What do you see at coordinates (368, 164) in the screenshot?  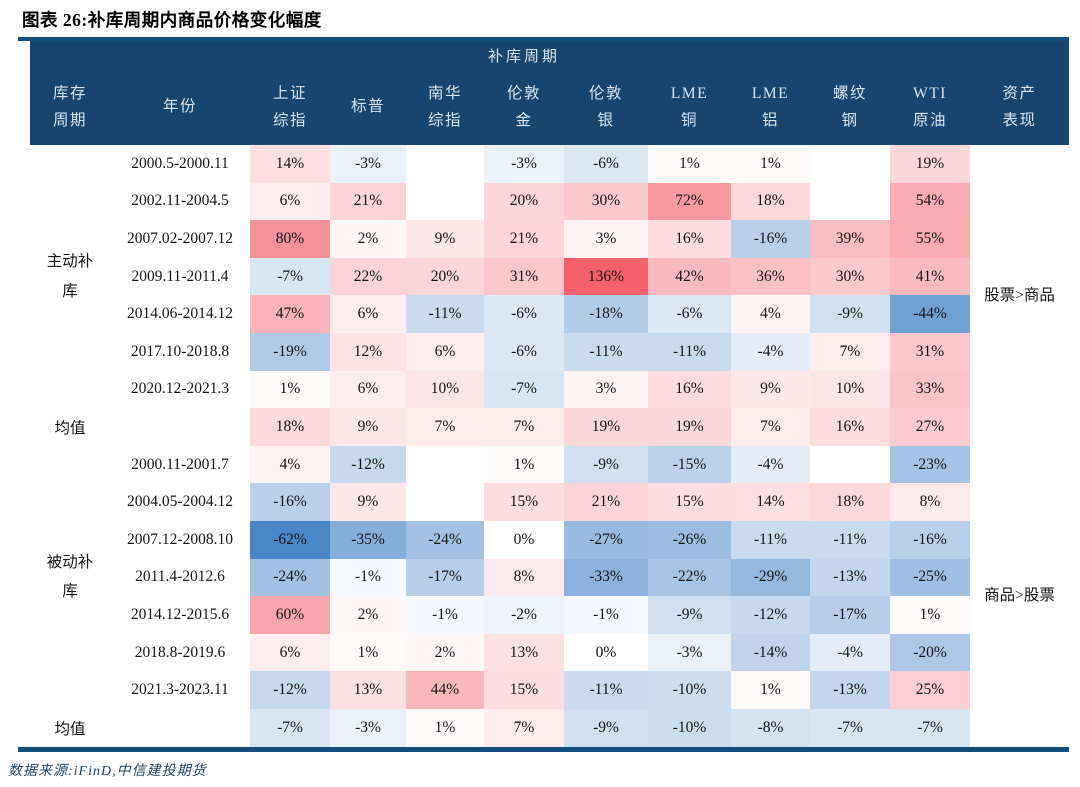 I see `value-cell: -3%` at bounding box center [368, 164].